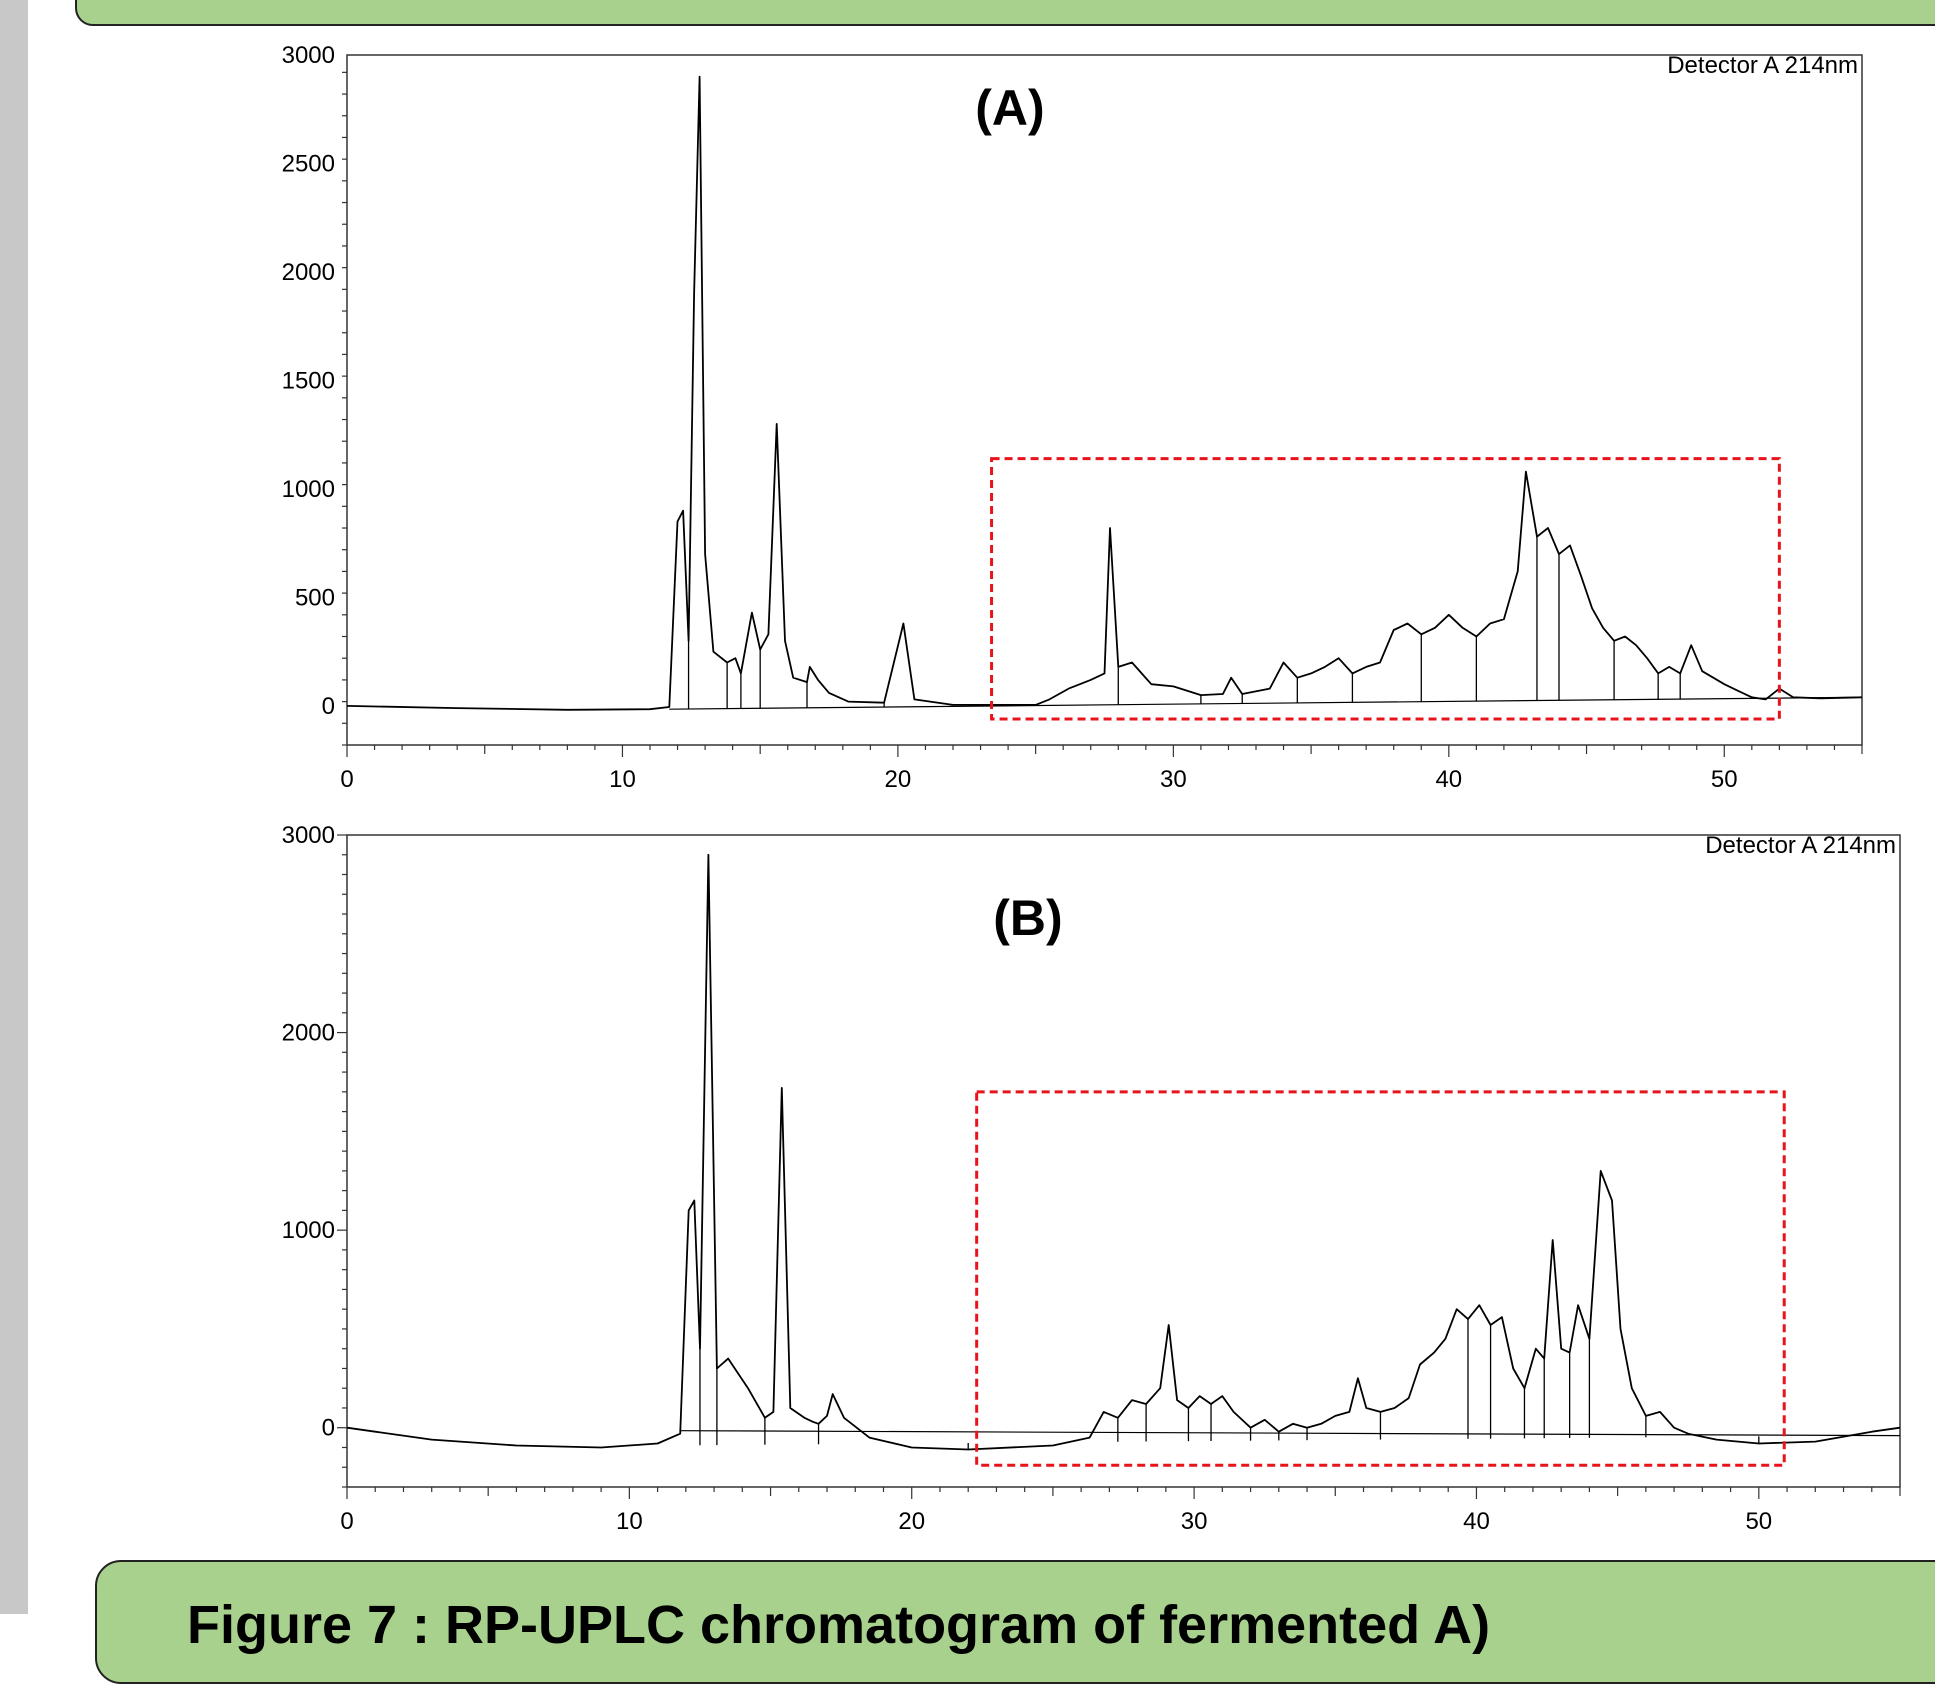  What do you see at coordinates (308, 163) in the screenshot?
I see `y-tick-label: 2500` at bounding box center [308, 163].